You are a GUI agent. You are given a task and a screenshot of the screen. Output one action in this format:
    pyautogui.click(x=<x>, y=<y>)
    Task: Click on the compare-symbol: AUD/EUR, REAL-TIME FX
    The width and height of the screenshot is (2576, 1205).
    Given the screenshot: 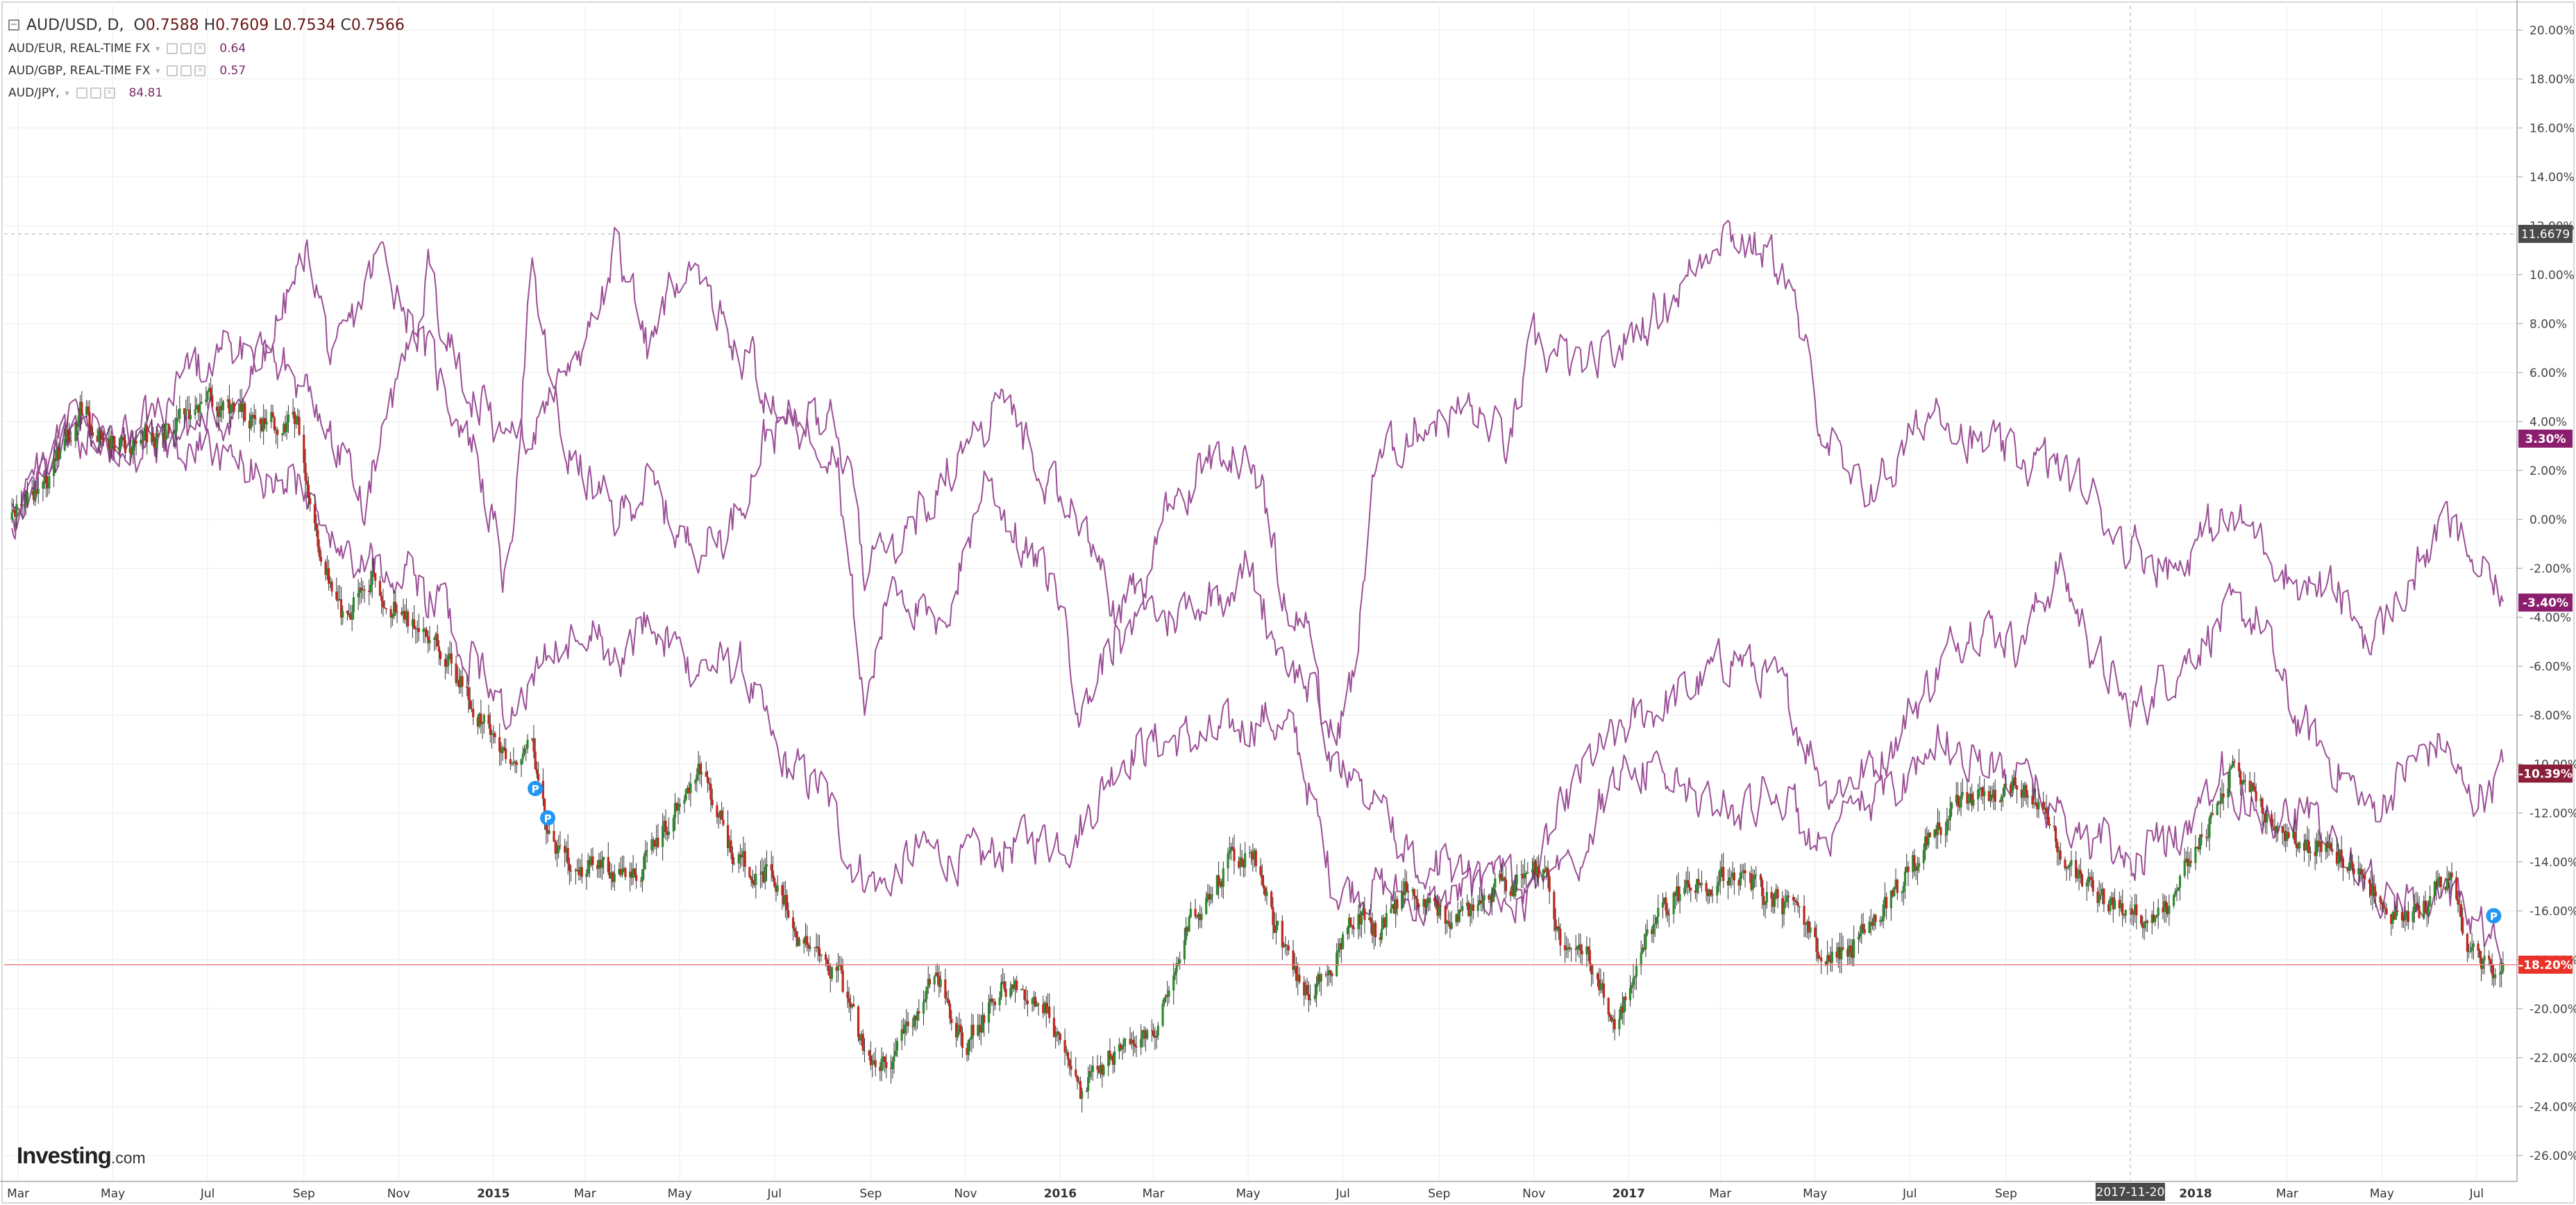 What is the action you would take?
    pyautogui.click(x=79, y=49)
    